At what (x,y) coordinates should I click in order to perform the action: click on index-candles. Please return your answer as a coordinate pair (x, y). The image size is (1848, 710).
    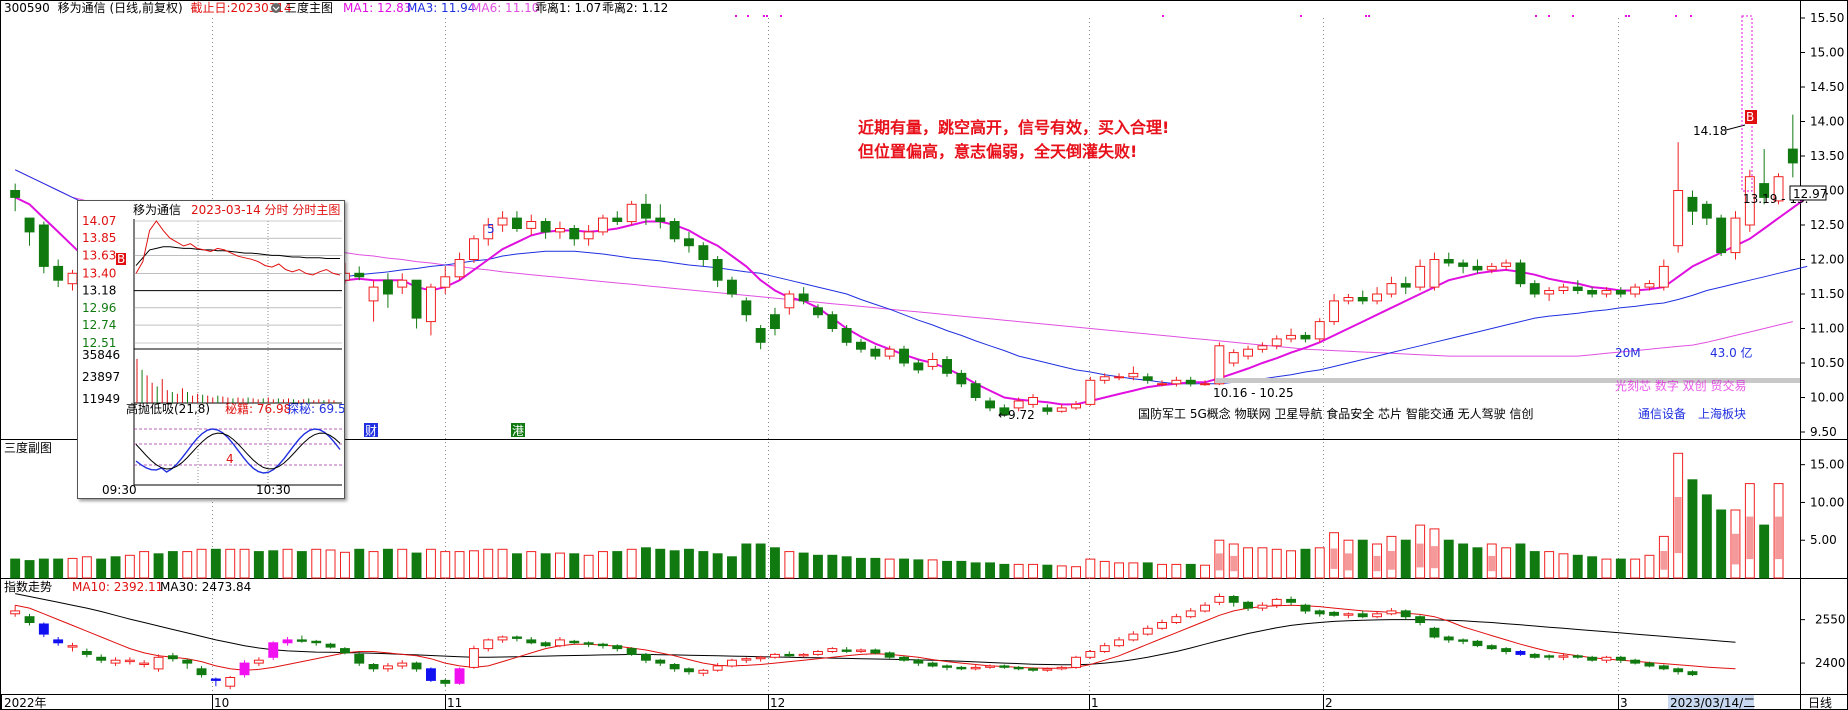
    Looking at the image, I should click on (854, 641).